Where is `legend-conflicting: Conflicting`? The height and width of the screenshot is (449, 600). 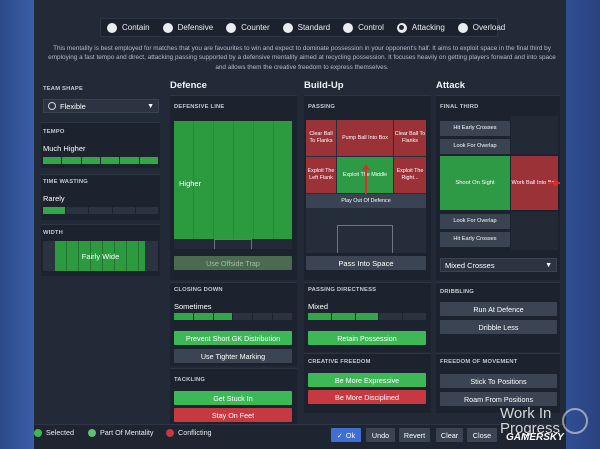 legend-conflicting: Conflicting is located at coordinates (189, 432).